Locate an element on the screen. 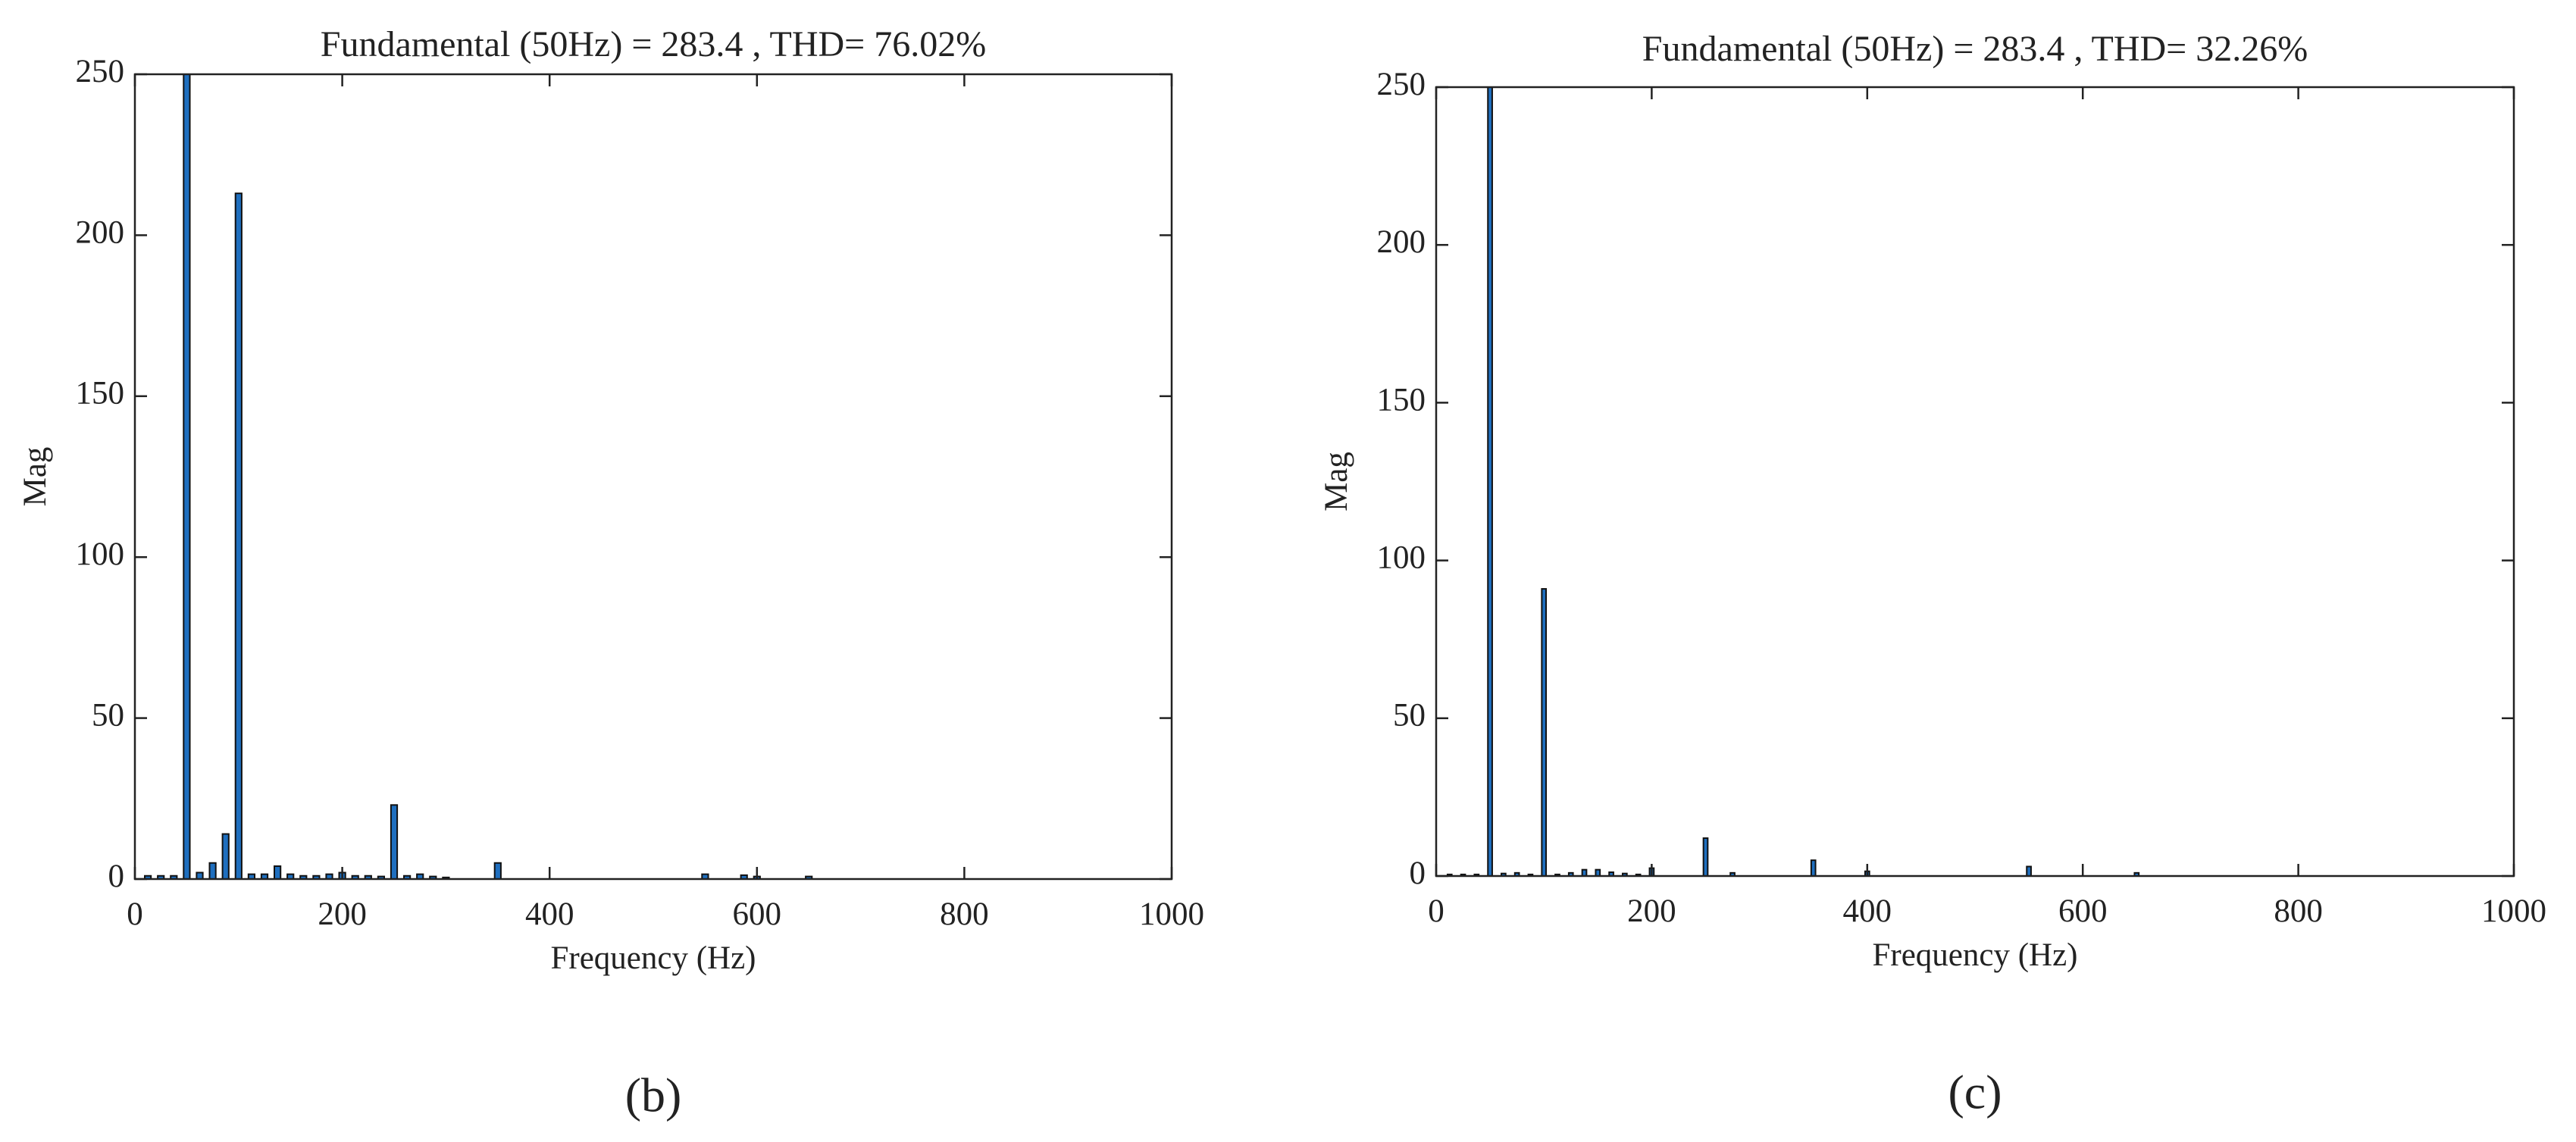  panel-label: (c) is located at coordinates (1975, 1092).